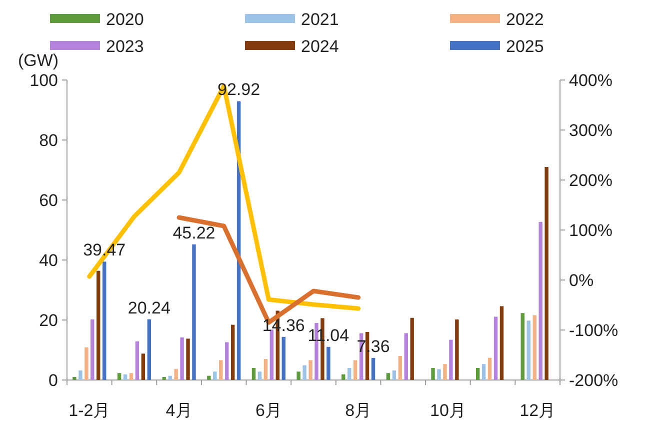 Image resolution: width=651 pixels, height=424 pixels. I want to click on y2-tick-label: 200%, so click(590, 180).